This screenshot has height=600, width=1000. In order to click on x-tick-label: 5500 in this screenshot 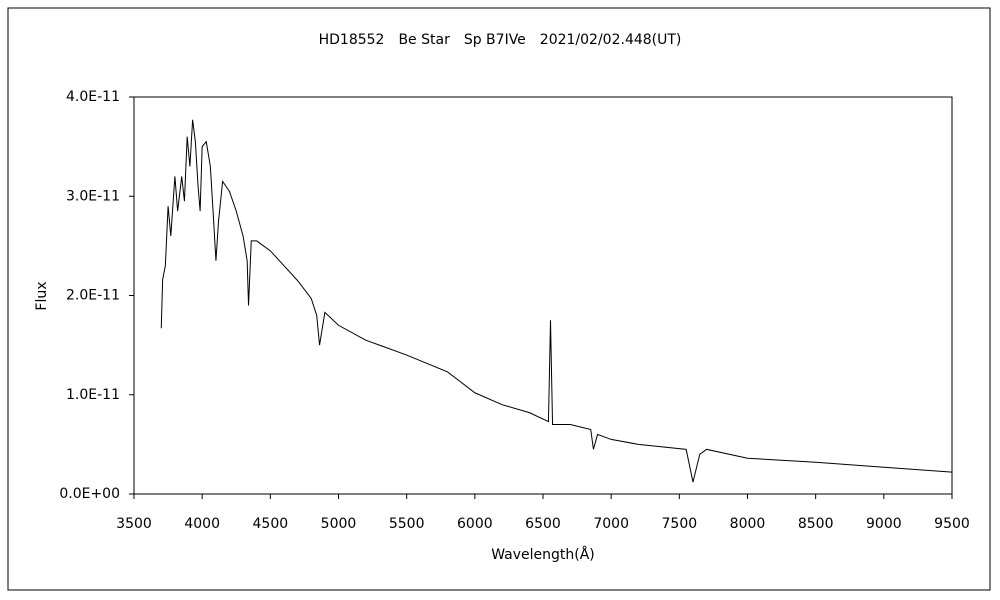, I will do `click(407, 524)`.